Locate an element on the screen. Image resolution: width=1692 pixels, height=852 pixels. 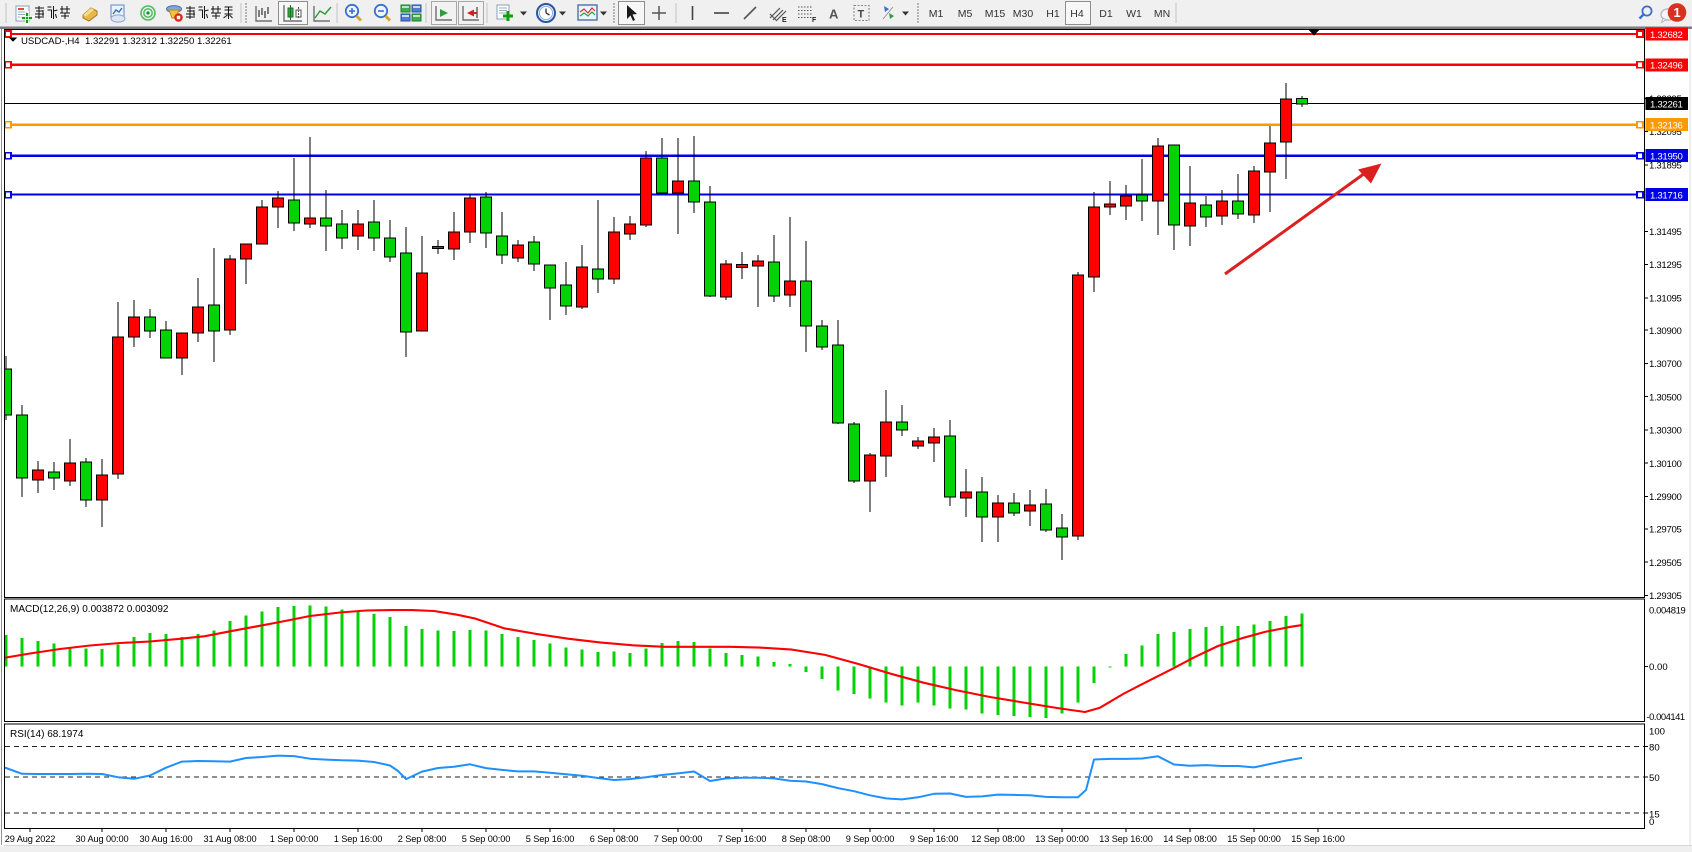
svg-text: 9 Sep 00:00 is located at coordinates (870, 839).